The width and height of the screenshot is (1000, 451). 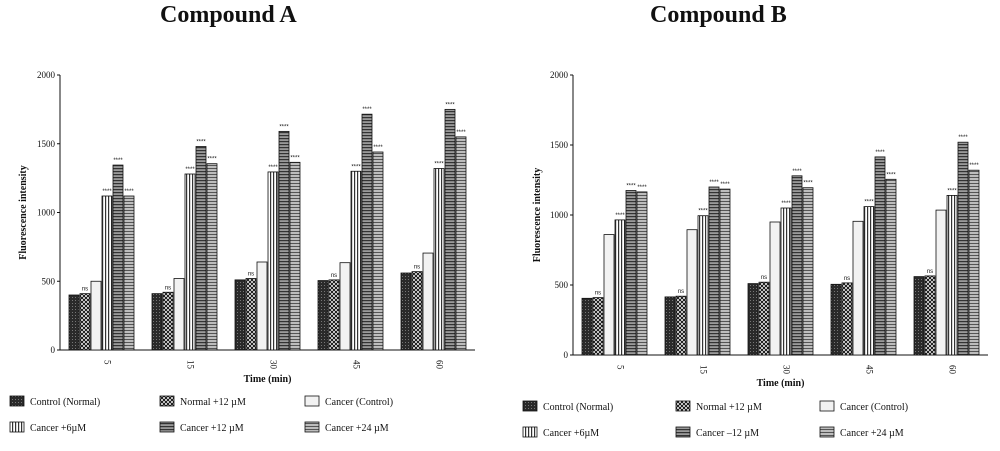 I want to click on x-tick-label: 5, so click(x=621, y=367).